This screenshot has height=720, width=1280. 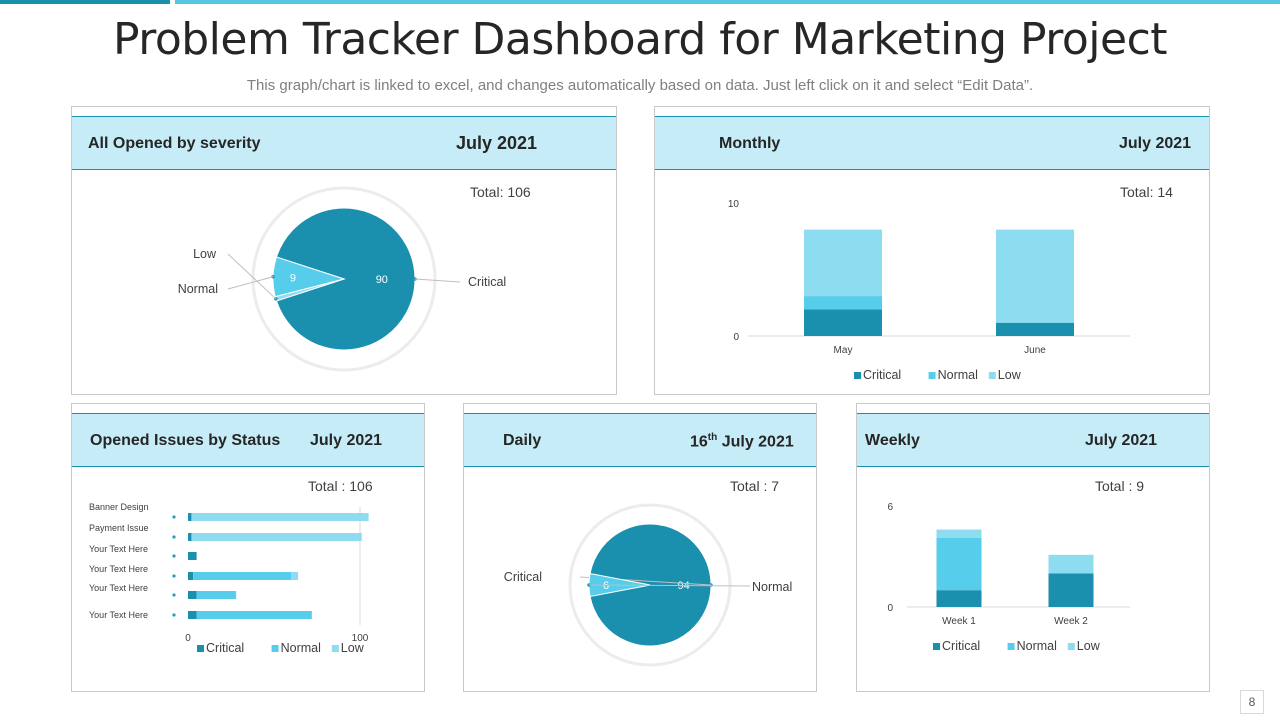 I want to click on y-tick-label-10: 10, so click(x=734, y=204).